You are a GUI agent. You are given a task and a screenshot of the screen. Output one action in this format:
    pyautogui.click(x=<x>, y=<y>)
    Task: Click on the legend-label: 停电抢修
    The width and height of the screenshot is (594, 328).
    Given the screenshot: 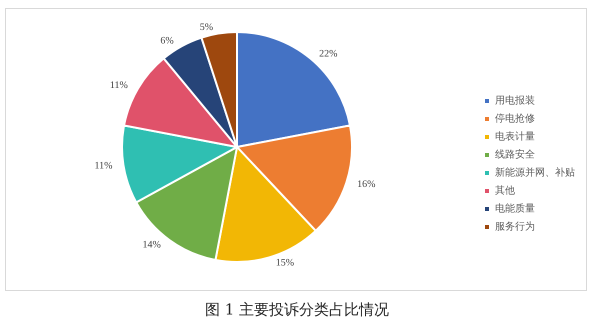 What is the action you would take?
    pyautogui.click(x=515, y=118)
    